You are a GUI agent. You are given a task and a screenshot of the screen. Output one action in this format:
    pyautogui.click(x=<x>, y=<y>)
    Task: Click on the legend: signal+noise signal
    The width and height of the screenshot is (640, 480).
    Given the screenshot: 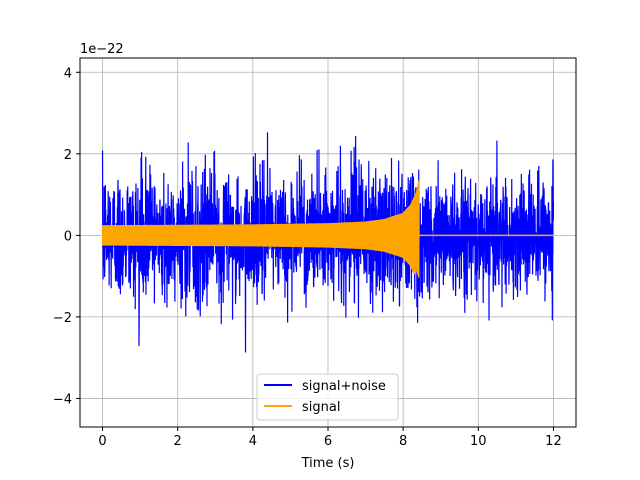 What is the action you would take?
    pyautogui.click(x=327, y=397)
    